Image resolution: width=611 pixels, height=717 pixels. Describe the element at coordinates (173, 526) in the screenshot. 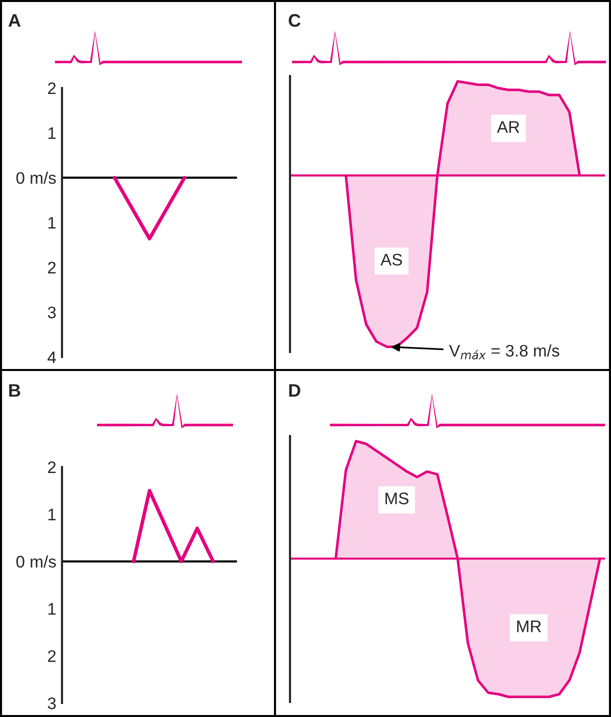

I see `line-series` at that location.